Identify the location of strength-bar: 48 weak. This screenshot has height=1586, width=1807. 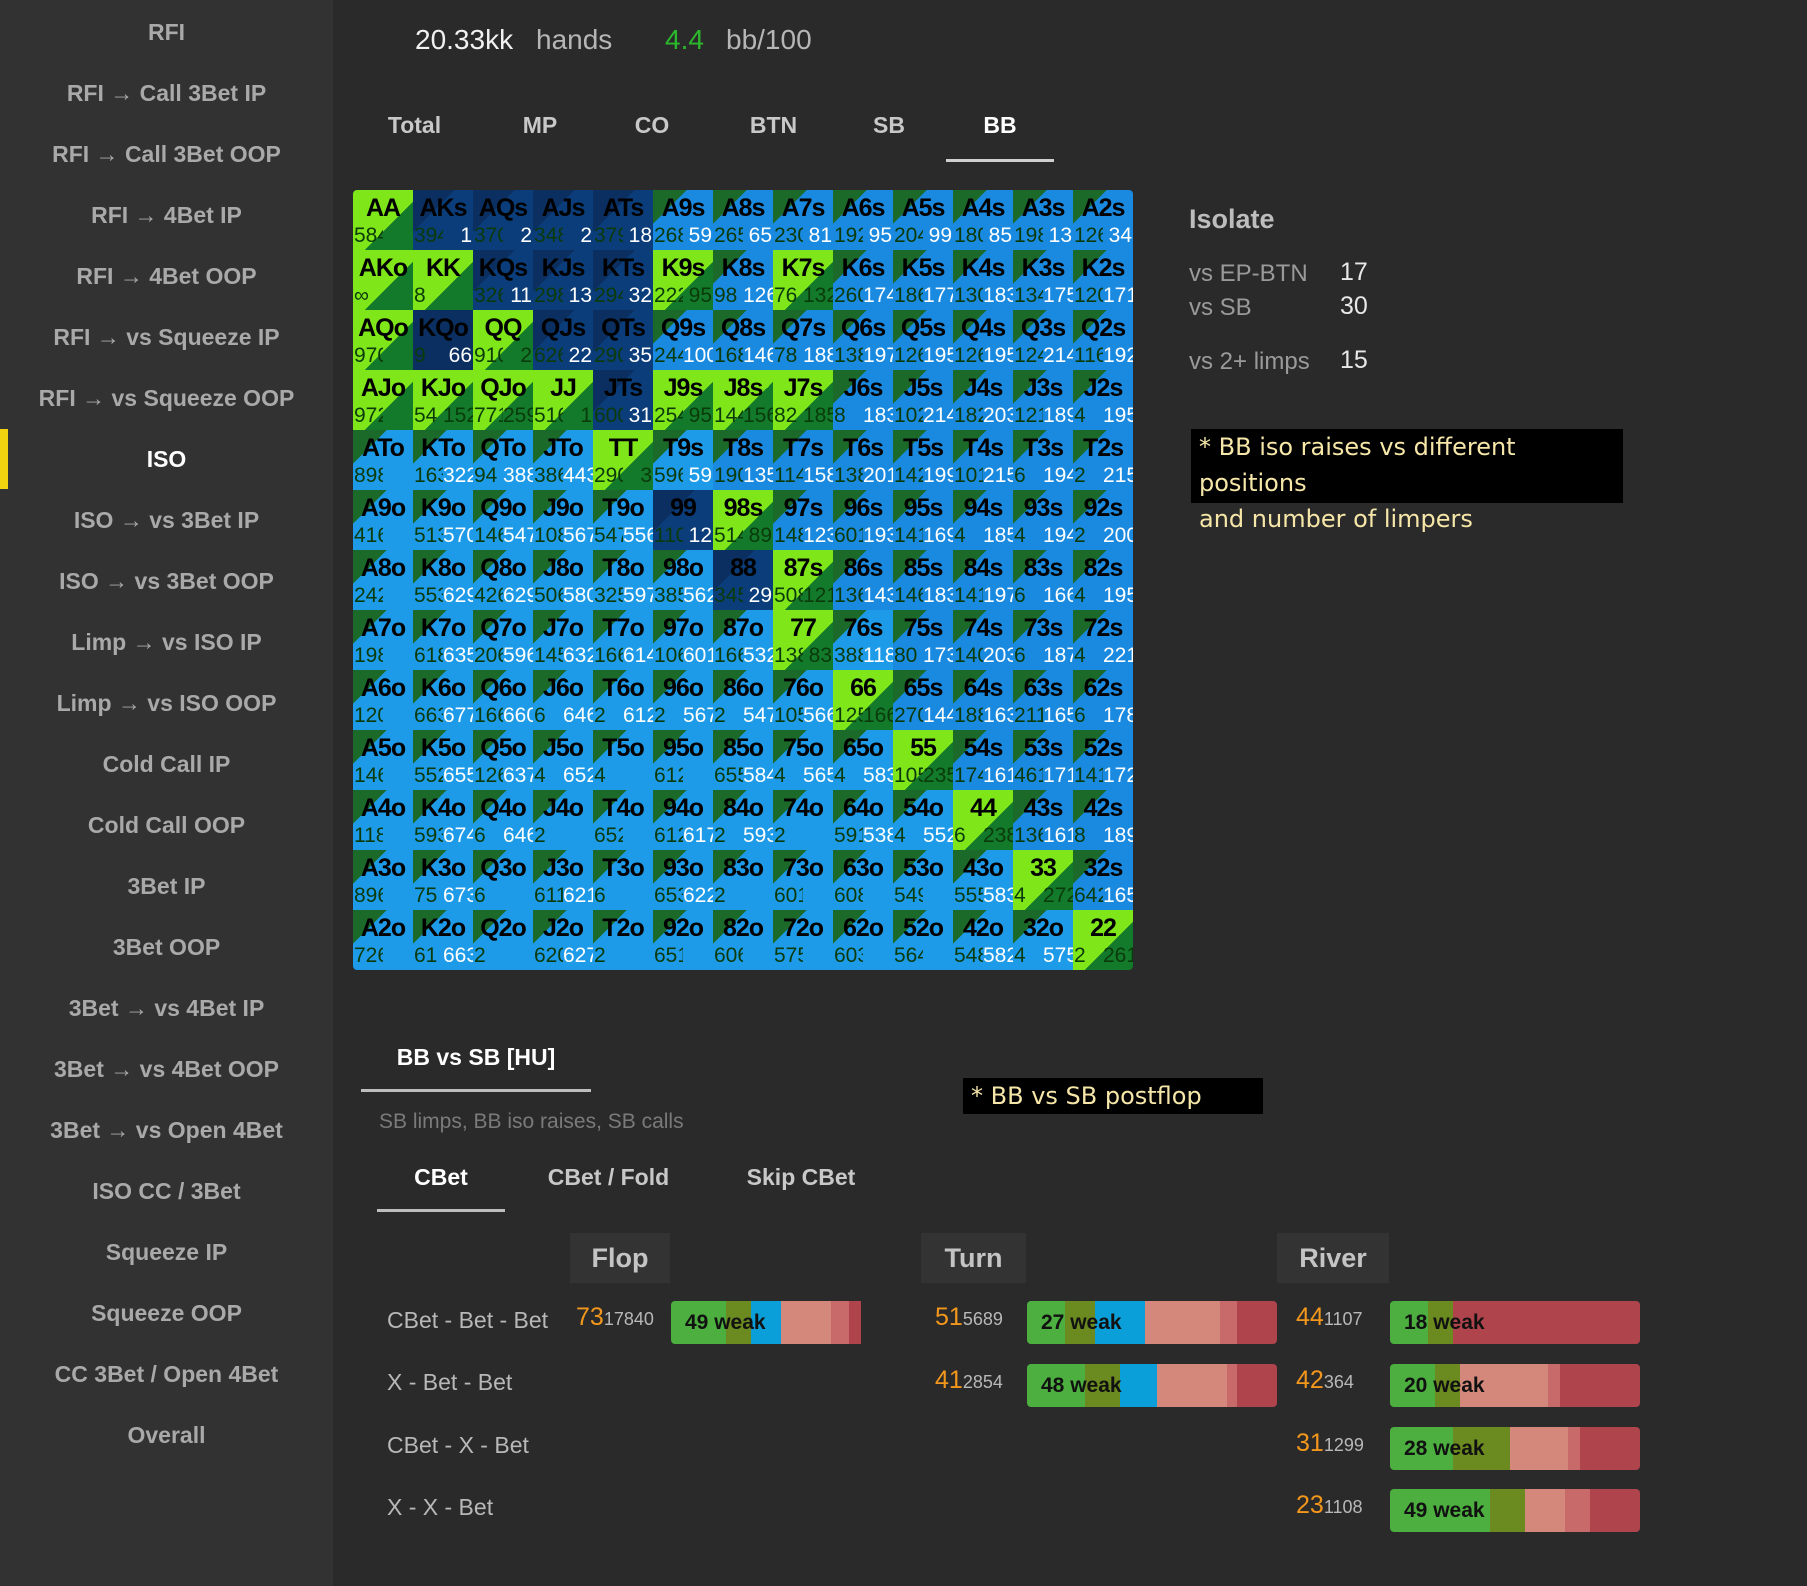
(1152, 1385).